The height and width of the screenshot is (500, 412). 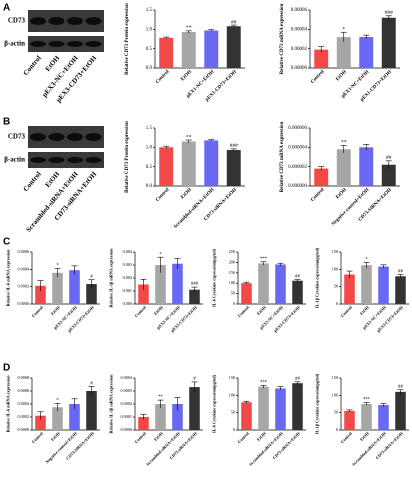 What do you see at coordinates (127, 157) in the screenshot?
I see `y-axis-title: Relative CD73 Protein expression` at bounding box center [127, 157].